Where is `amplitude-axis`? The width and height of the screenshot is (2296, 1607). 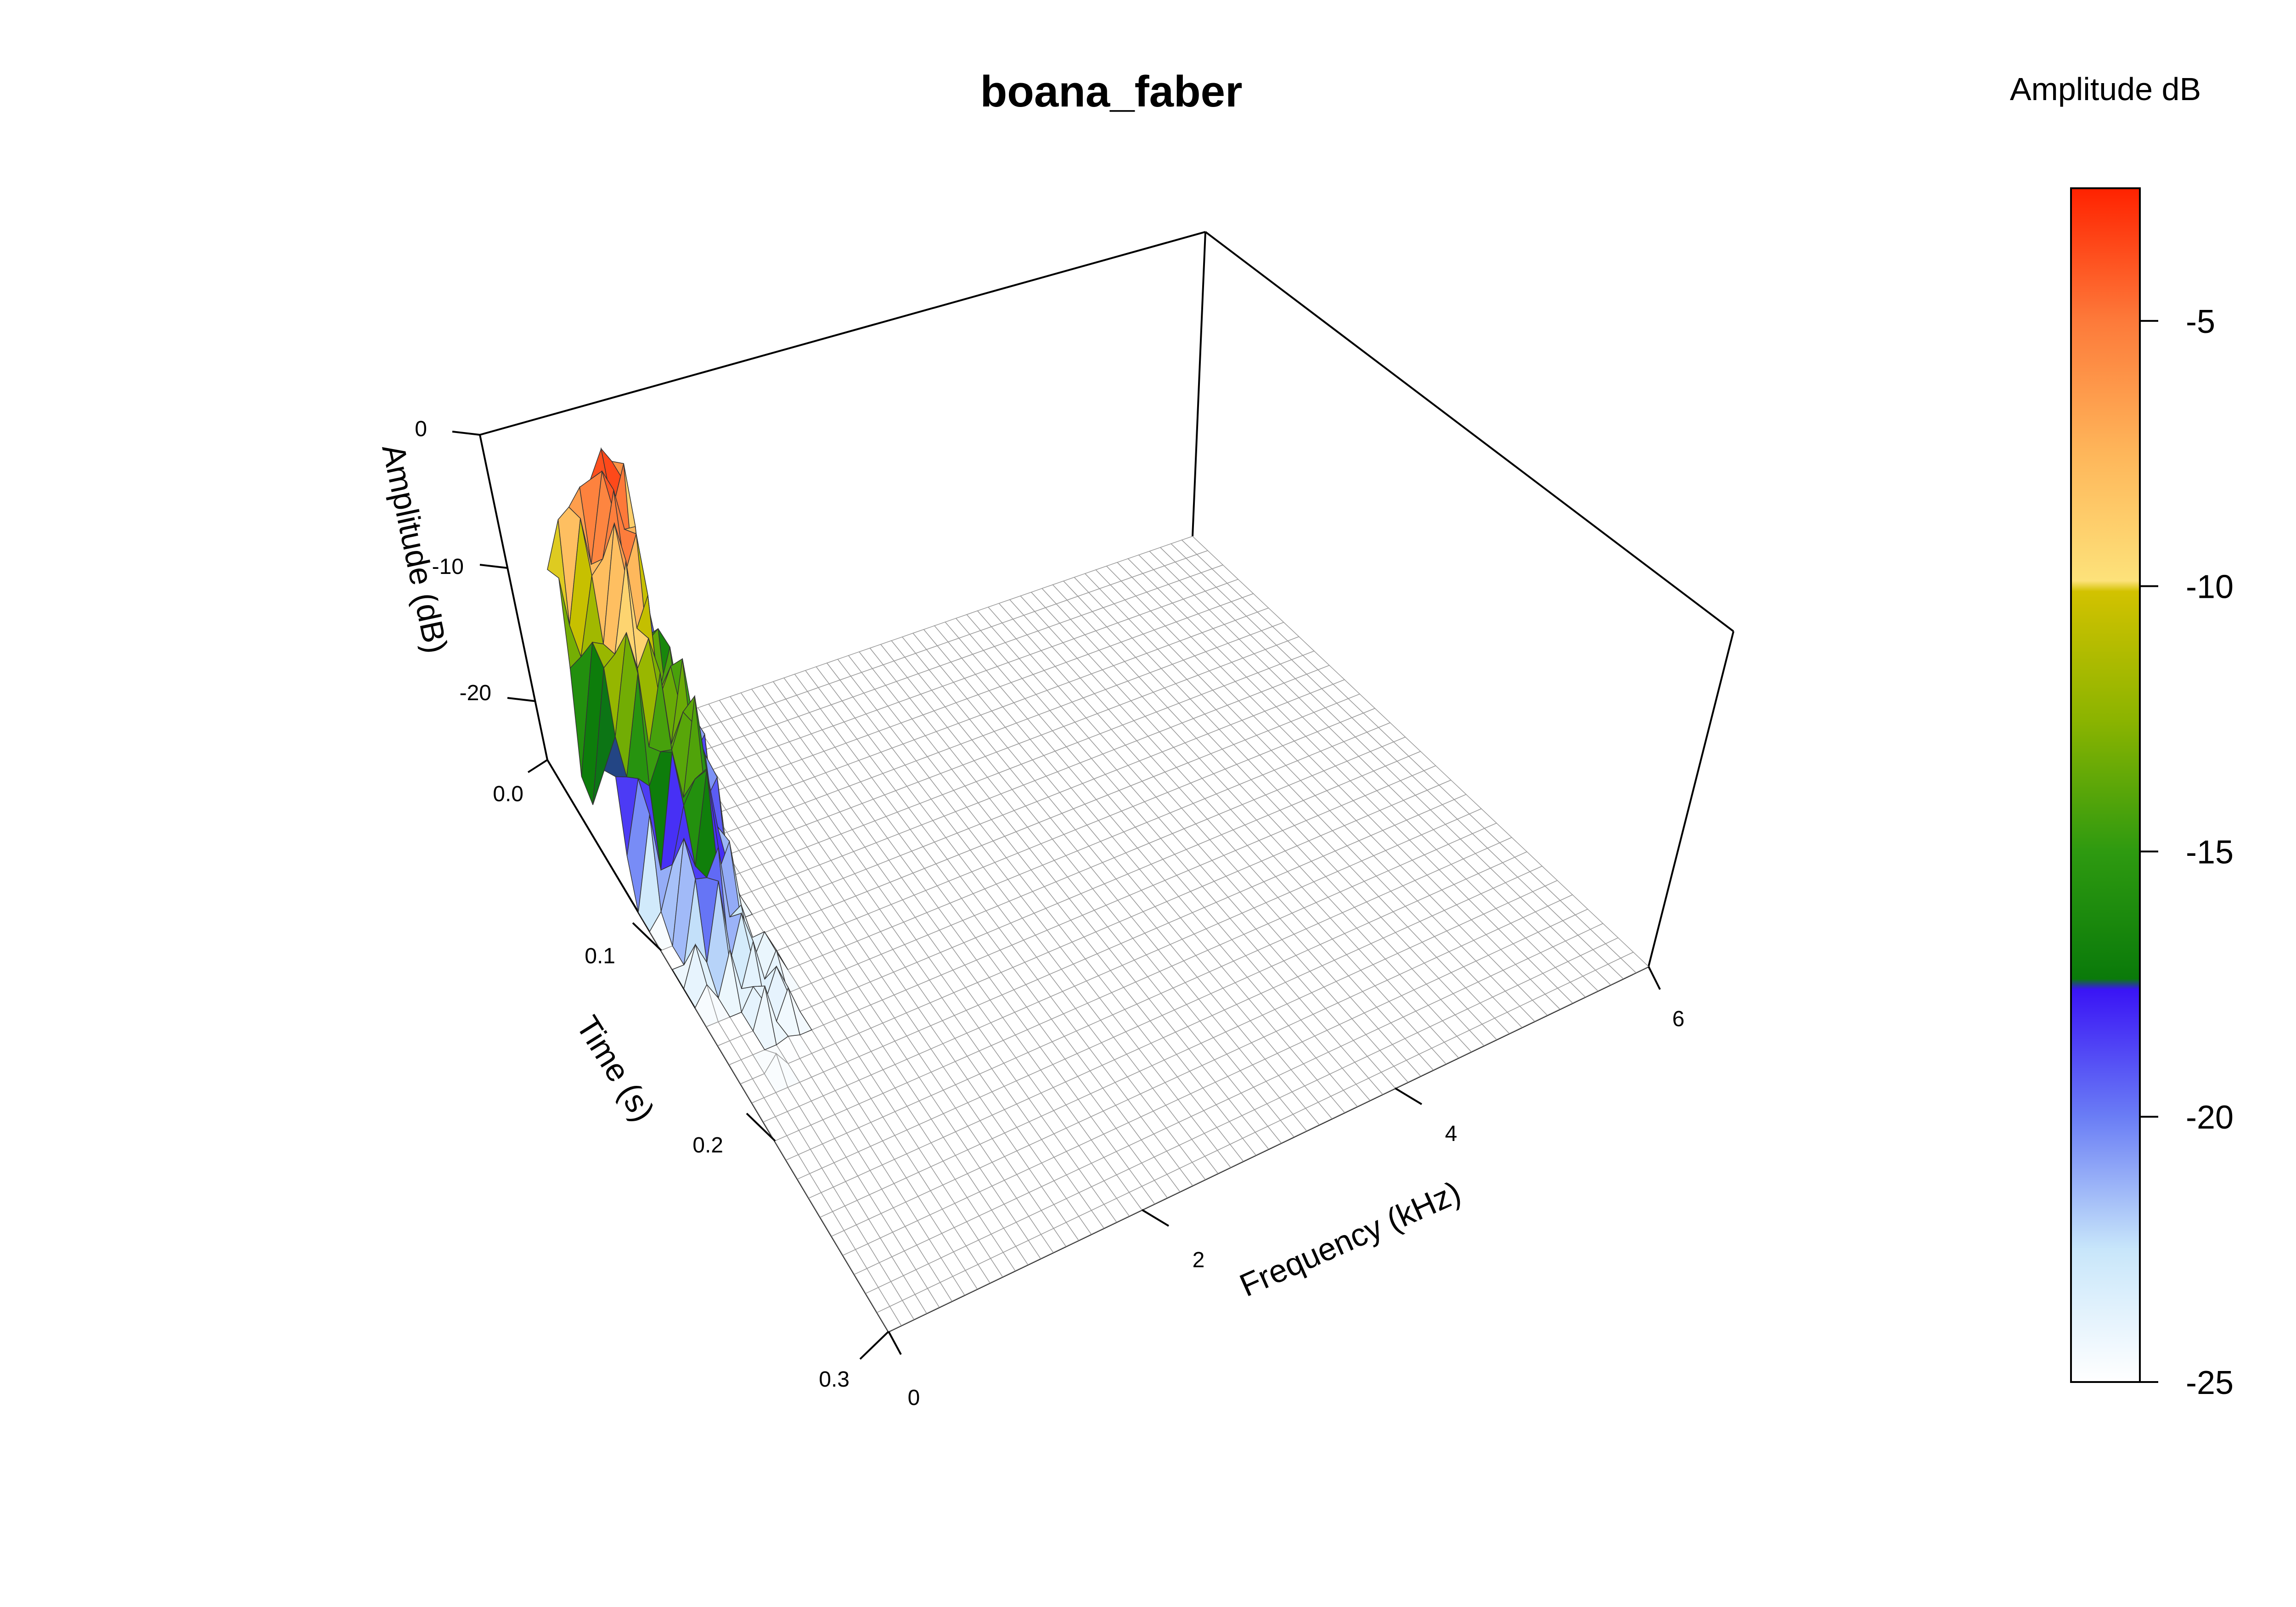 amplitude-axis is located at coordinates (493, 566).